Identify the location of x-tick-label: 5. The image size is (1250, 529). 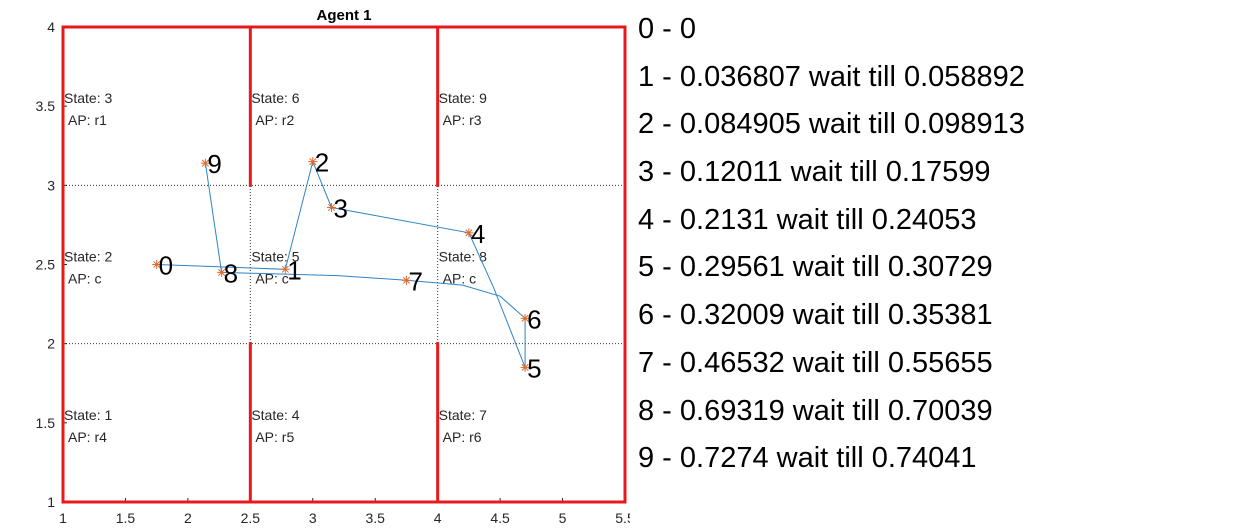
(563, 518).